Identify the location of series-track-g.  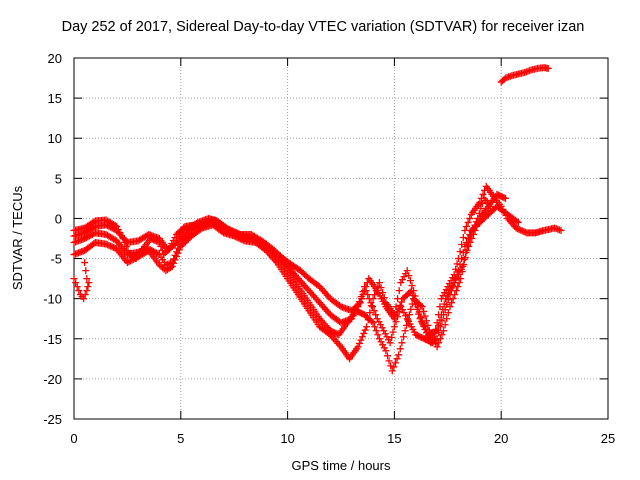
(524, 75).